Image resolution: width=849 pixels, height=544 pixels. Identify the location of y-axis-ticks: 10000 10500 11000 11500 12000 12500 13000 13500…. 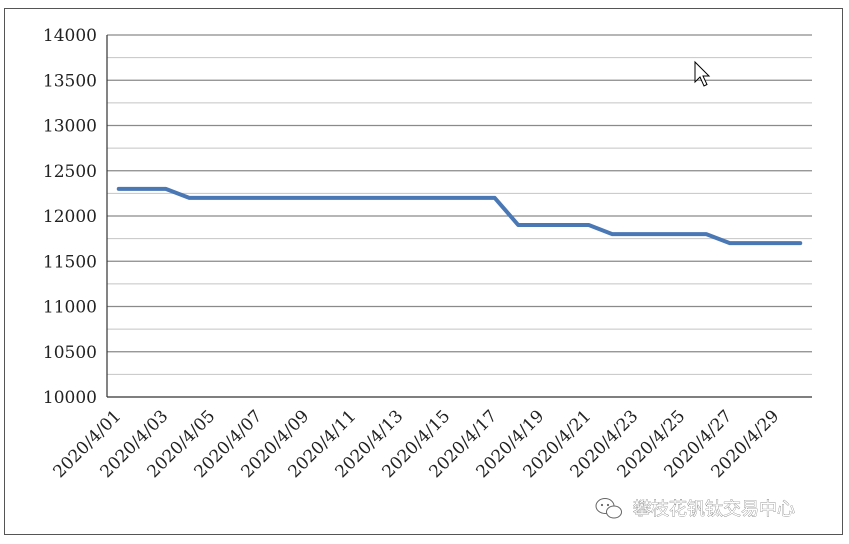
(70, 217).